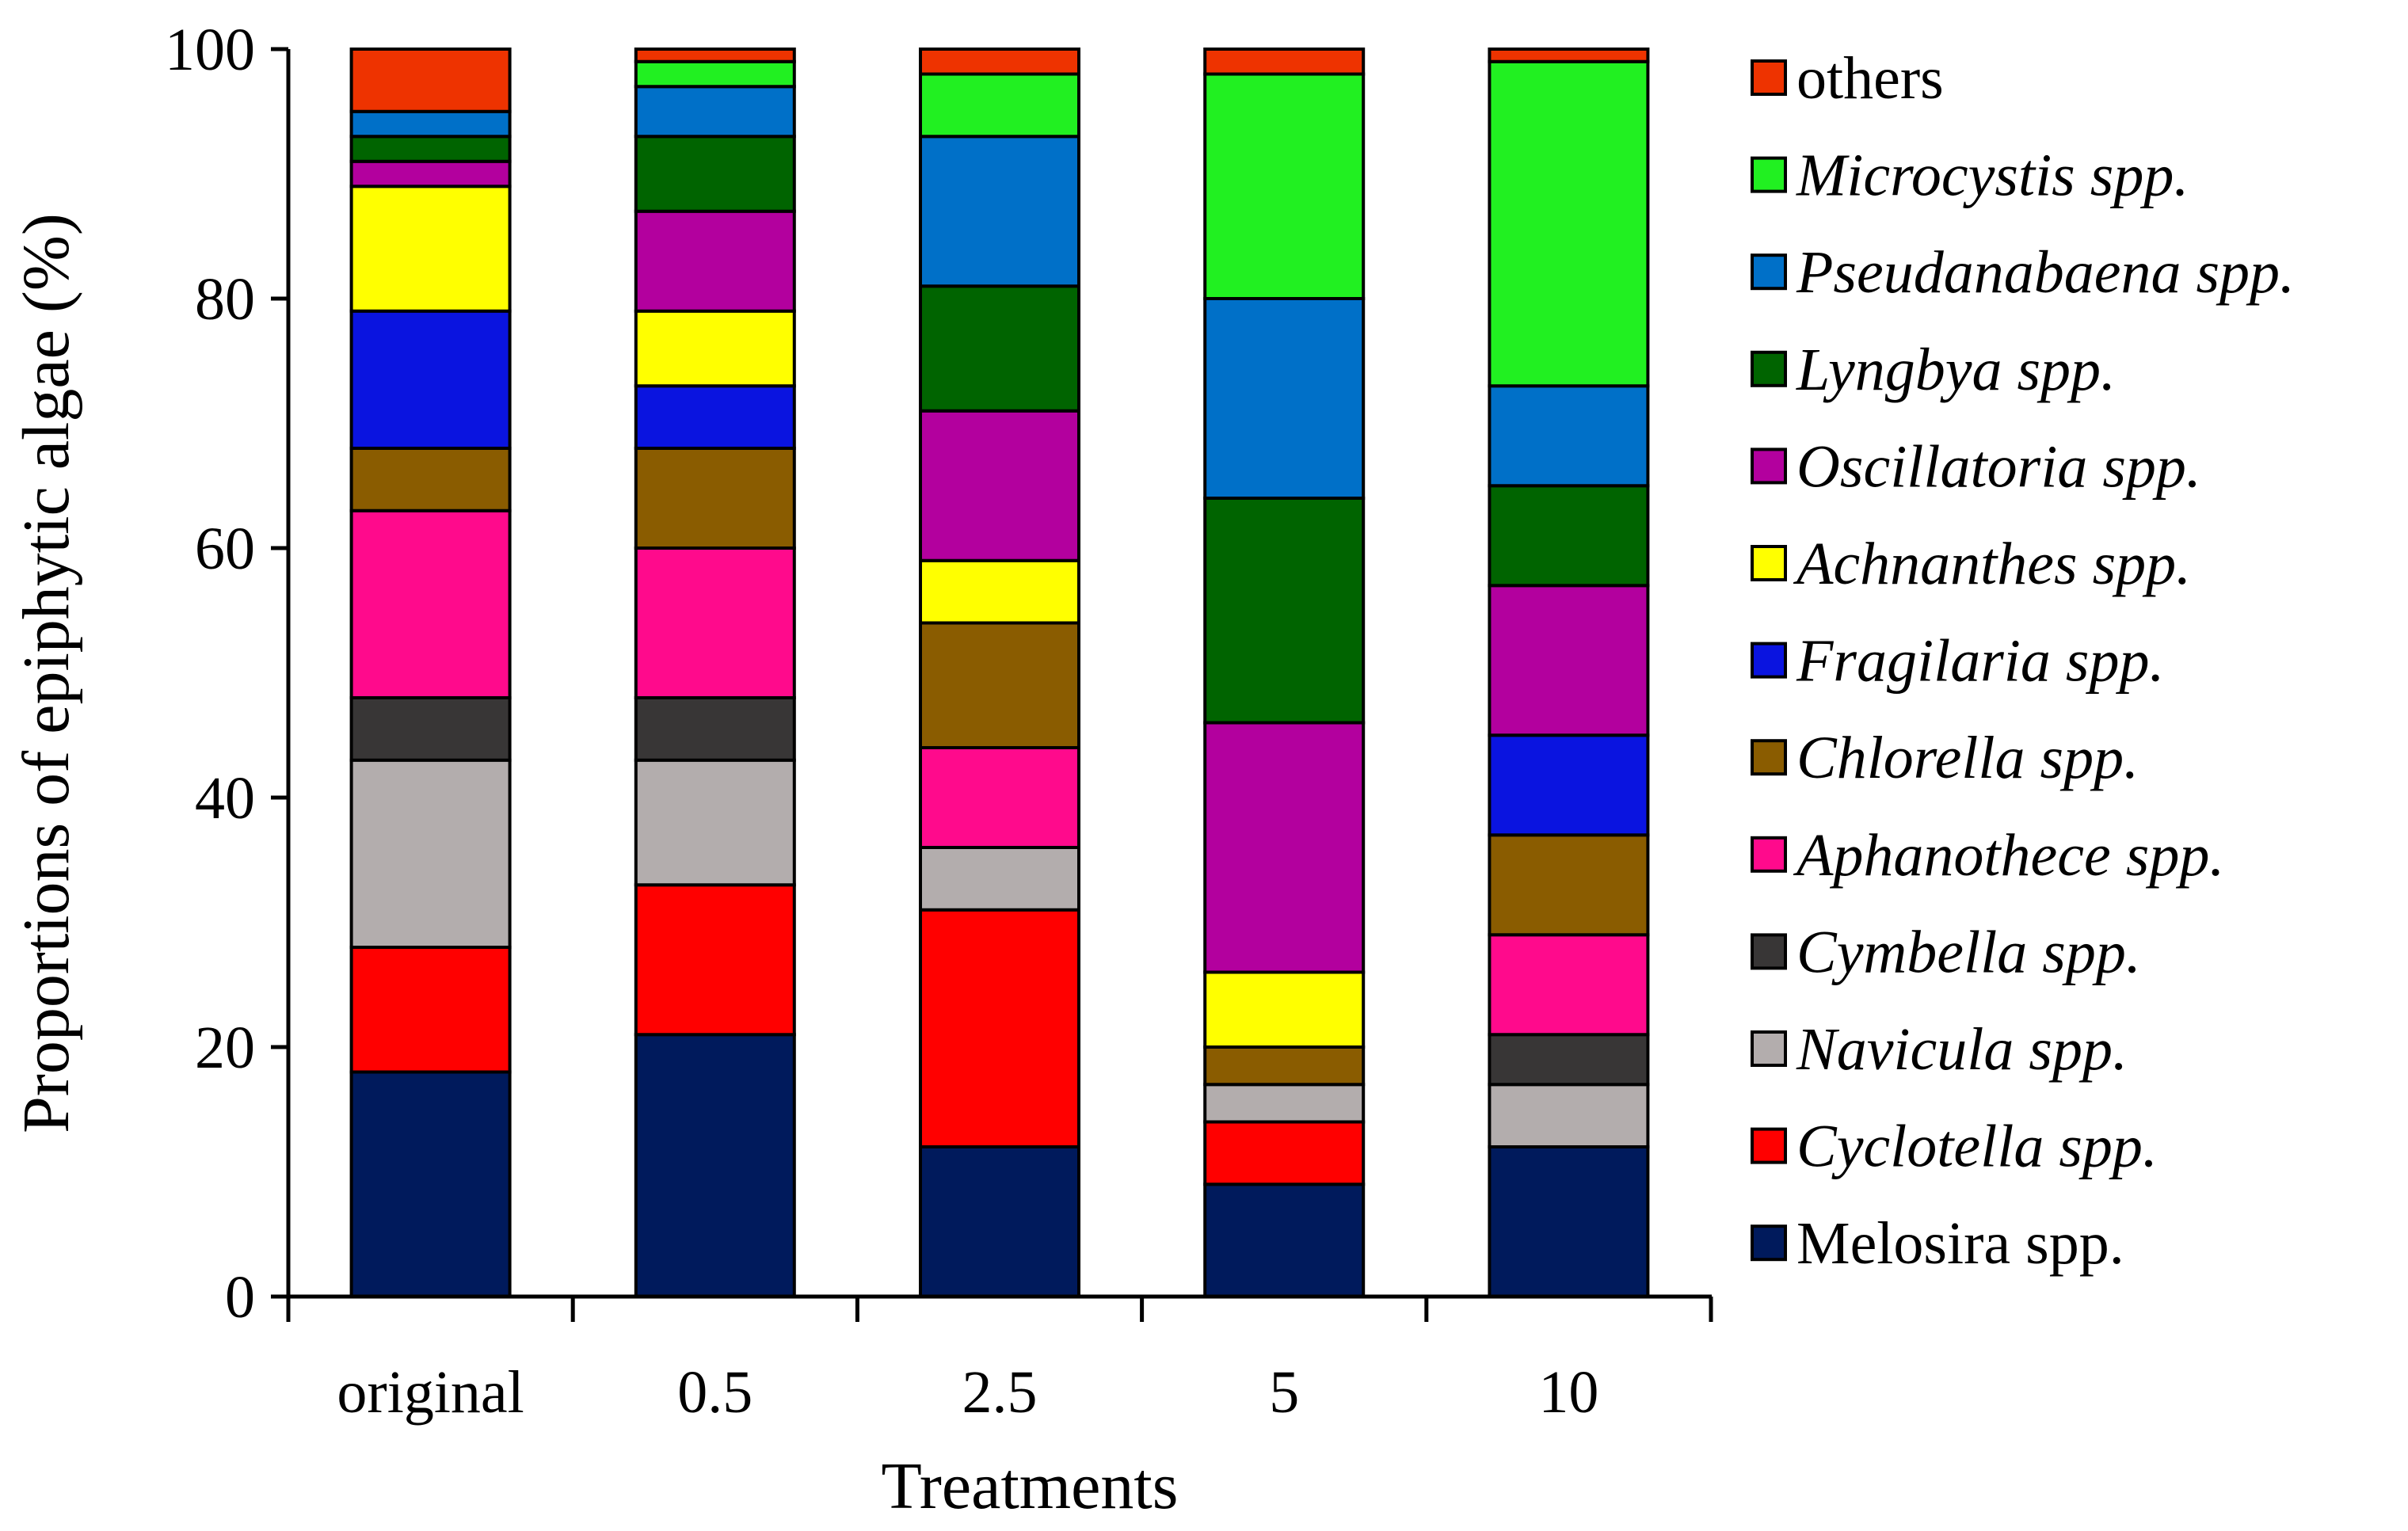 This screenshot has height=1531, width=2408. I want to click on legend-label: Lyngbya spp., so click(1956, 370).